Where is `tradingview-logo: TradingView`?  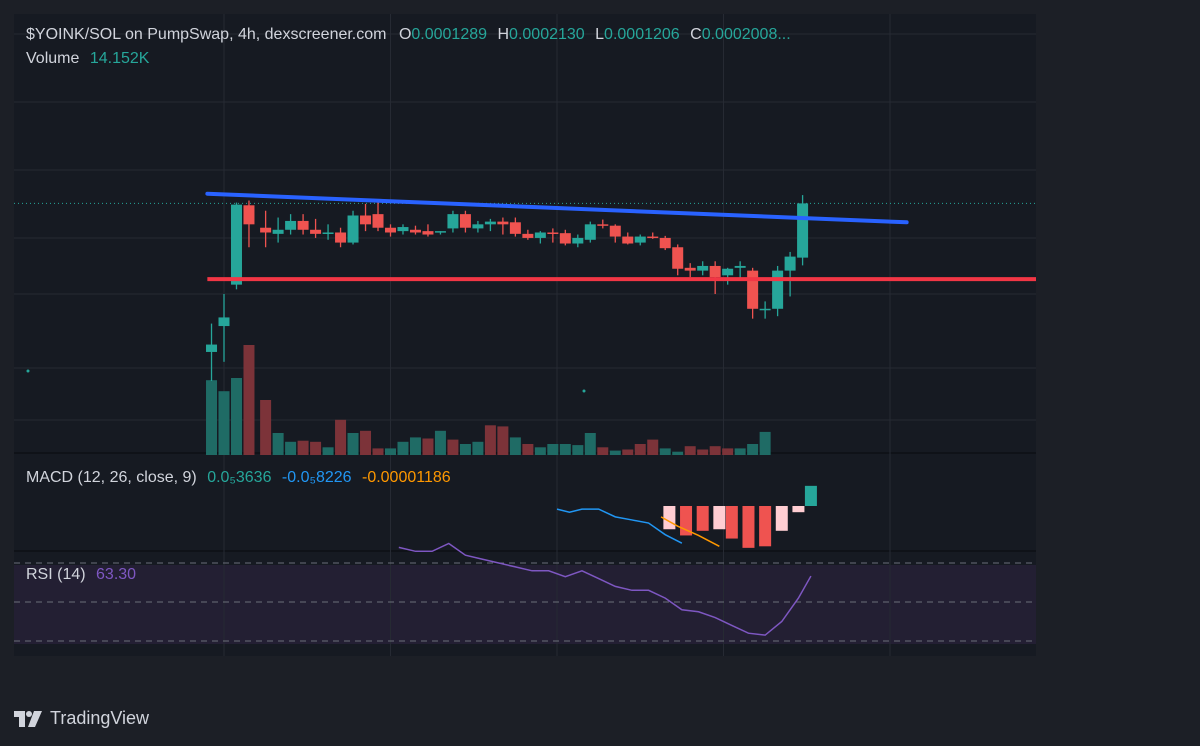 tradingview-logo: TradingView is located at coordinates (81, 718).